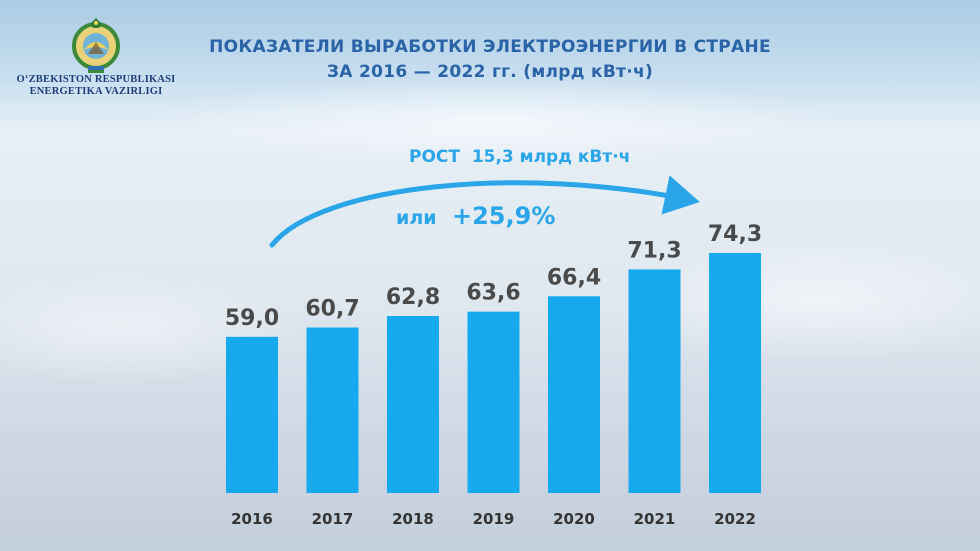 The image size is (980, 551). I want to click on value-label-2017: 60,7, so click(332, 309).